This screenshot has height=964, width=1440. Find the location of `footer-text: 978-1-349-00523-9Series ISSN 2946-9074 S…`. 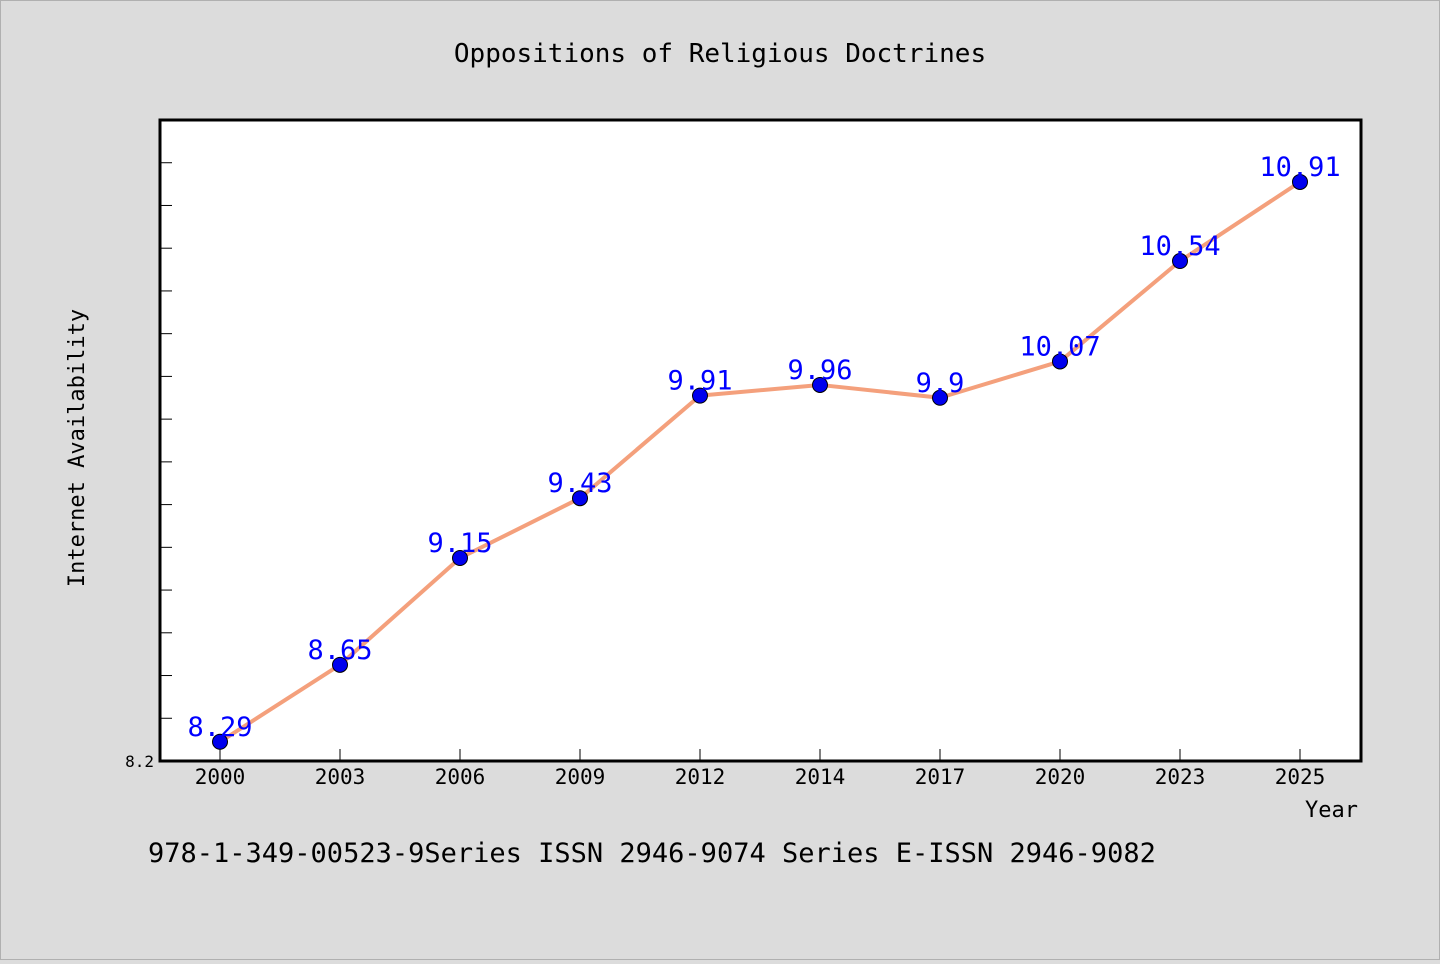

footer-text: 978-1-349-00523-9Series ISSN 2946-9074 S… is located at coordinates (652, 853).